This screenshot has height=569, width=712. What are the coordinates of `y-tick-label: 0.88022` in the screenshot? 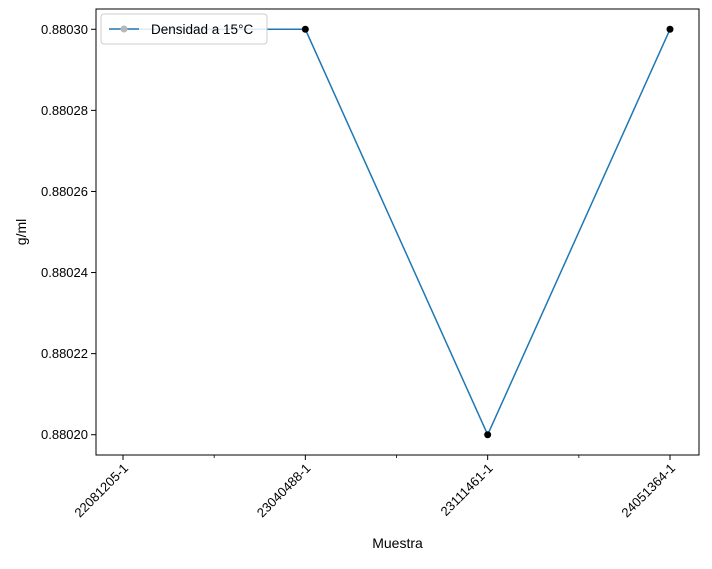 It's located at (64, 353).